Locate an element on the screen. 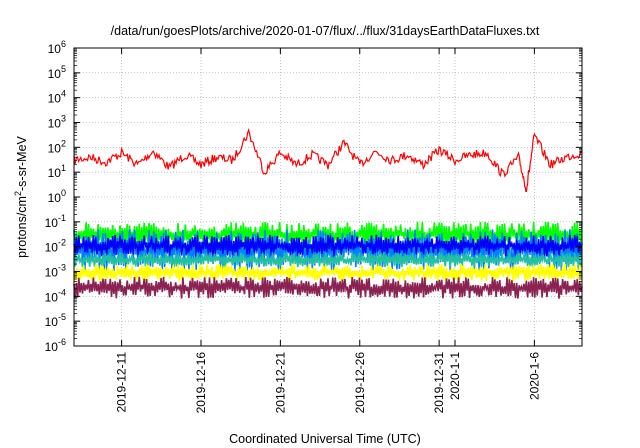  x-tick-label: 2019-12-31 is located at coordinates (439, 383).